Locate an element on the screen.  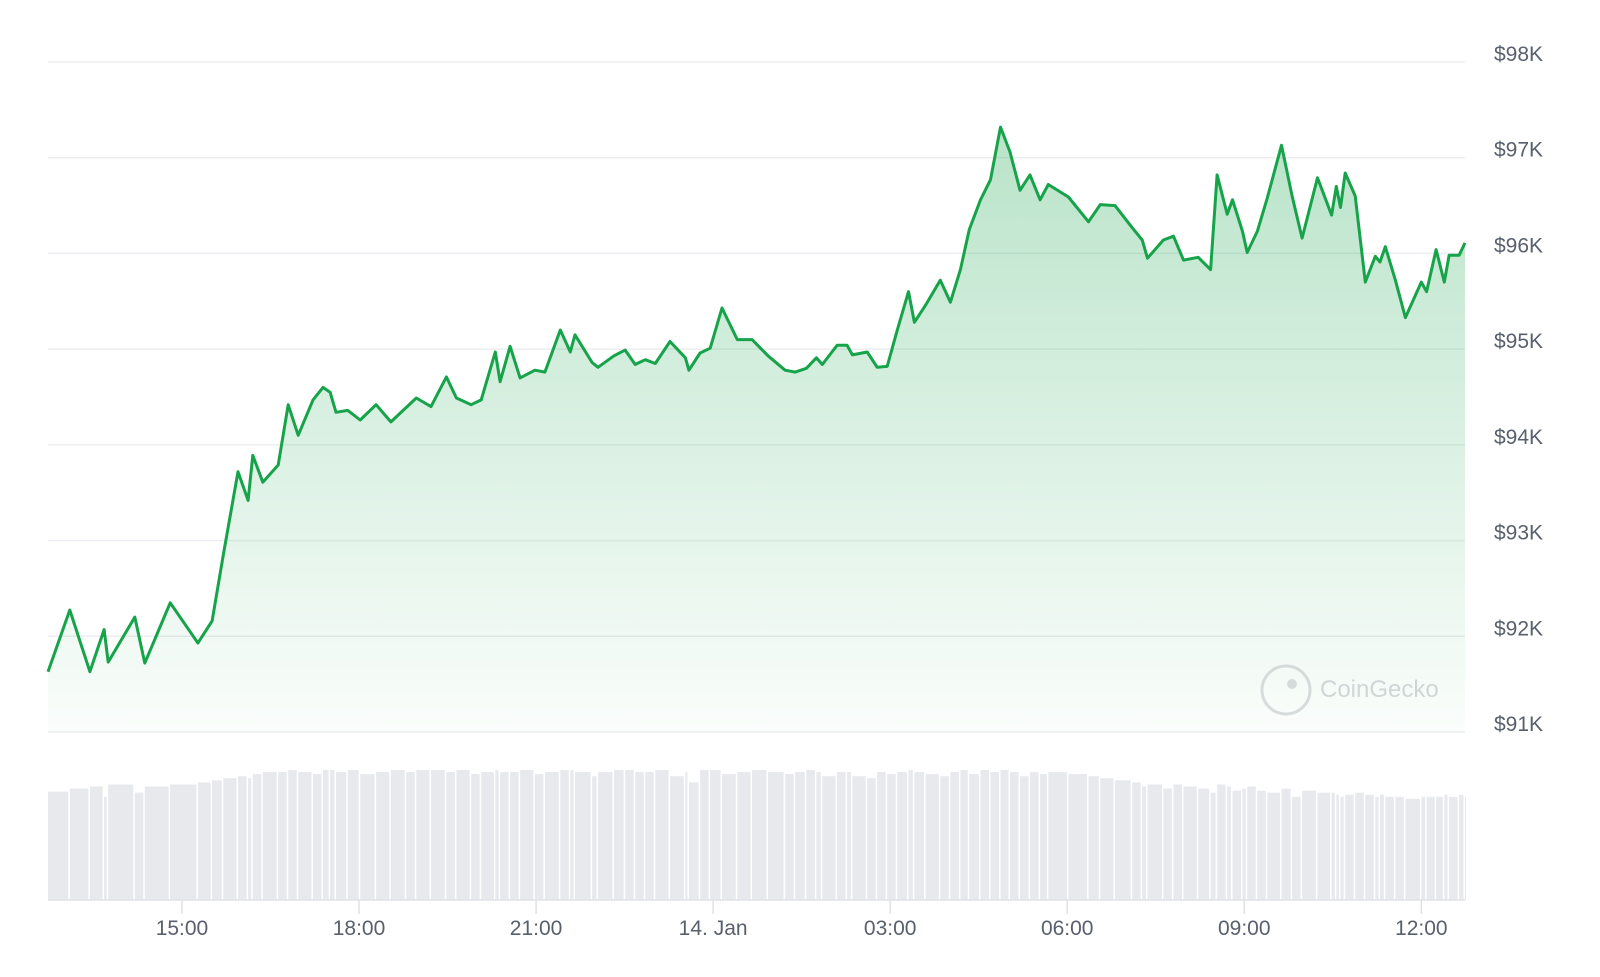
x-tick-label: 06:00 is located at coordinates (1067, 928).